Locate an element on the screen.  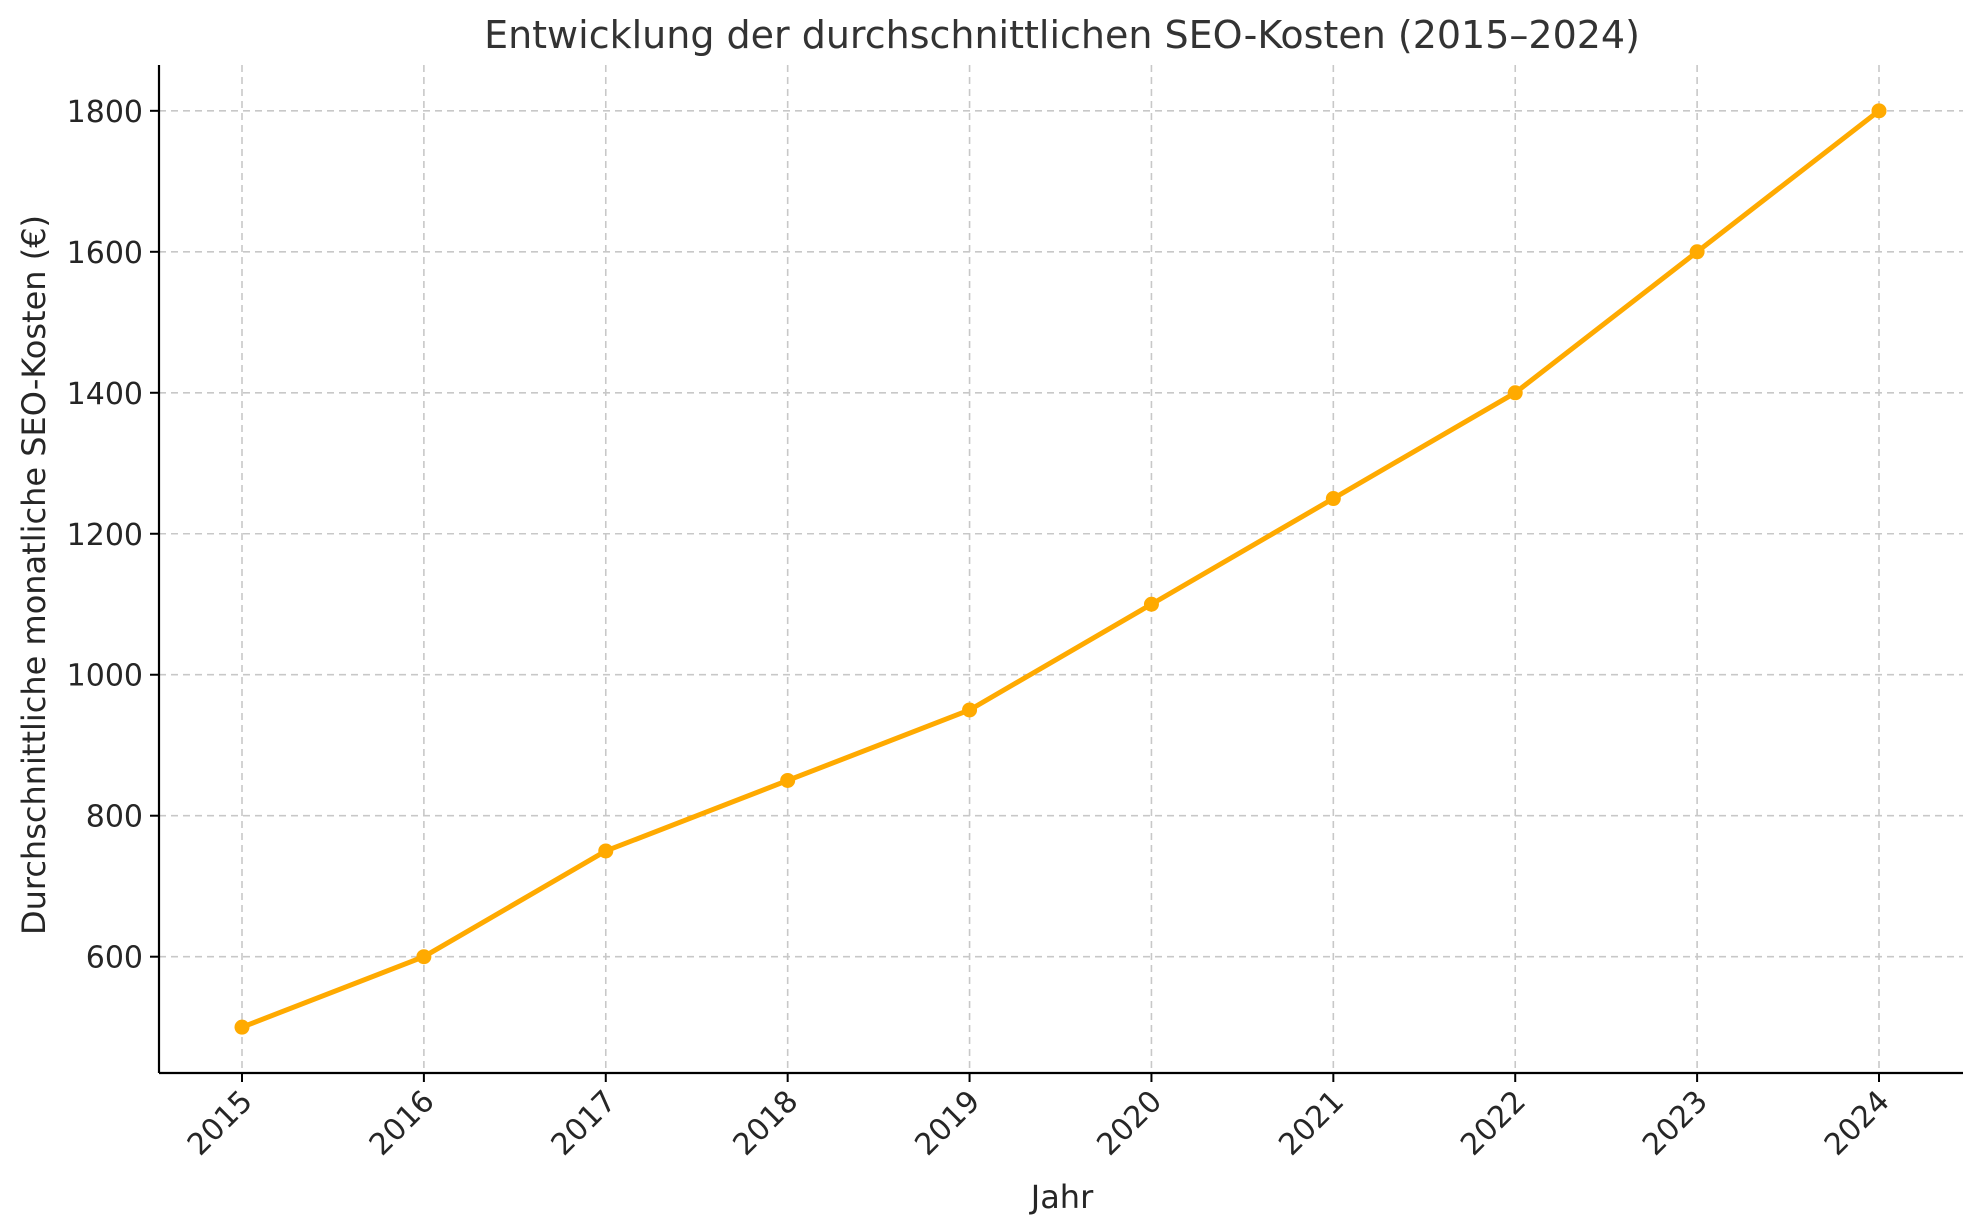
y-tick-label-1800: 1800 is located at coordinates (105, 112).